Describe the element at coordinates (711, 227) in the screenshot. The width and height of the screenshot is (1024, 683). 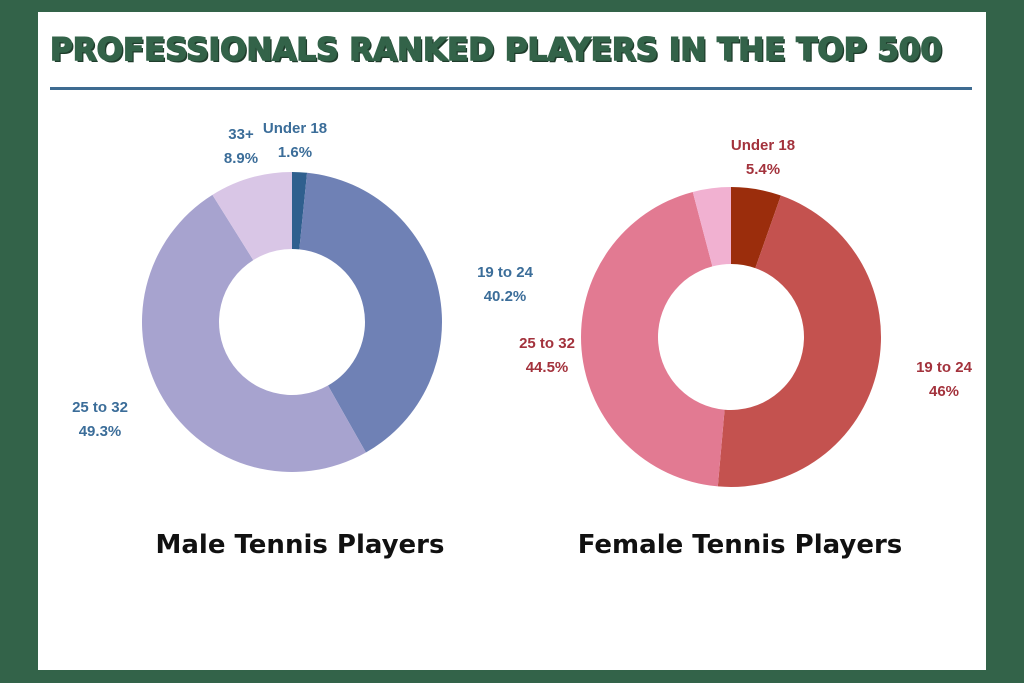
I see `slice-other` at that location.